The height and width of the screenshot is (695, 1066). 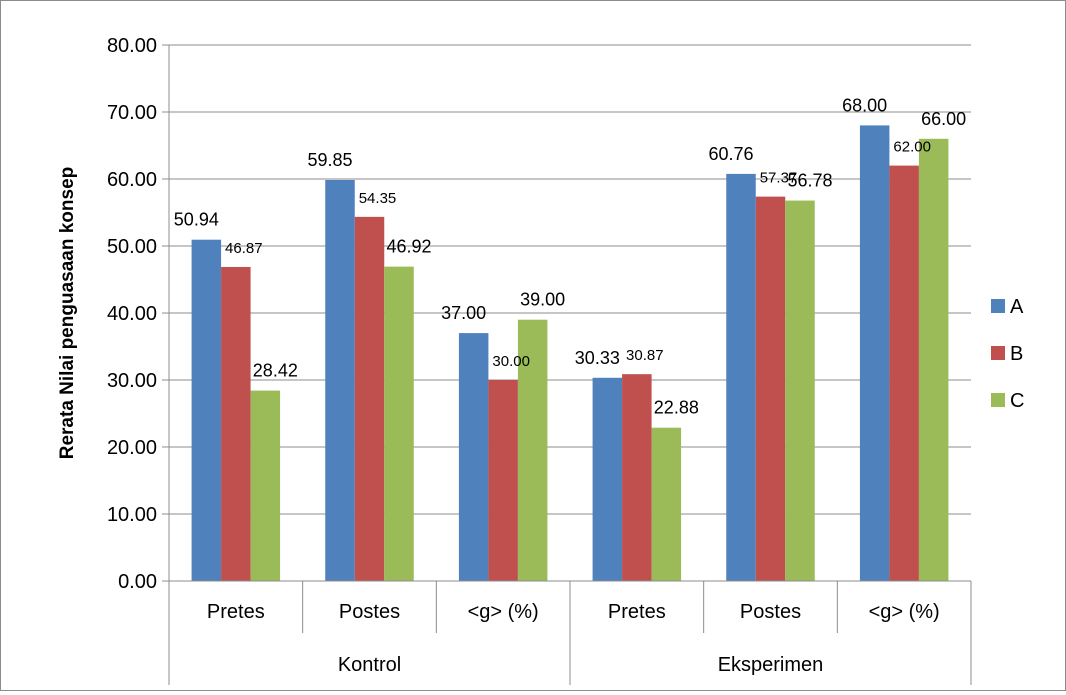 I want to click on data-label-c: 22.88, so click(x=676, y=408).